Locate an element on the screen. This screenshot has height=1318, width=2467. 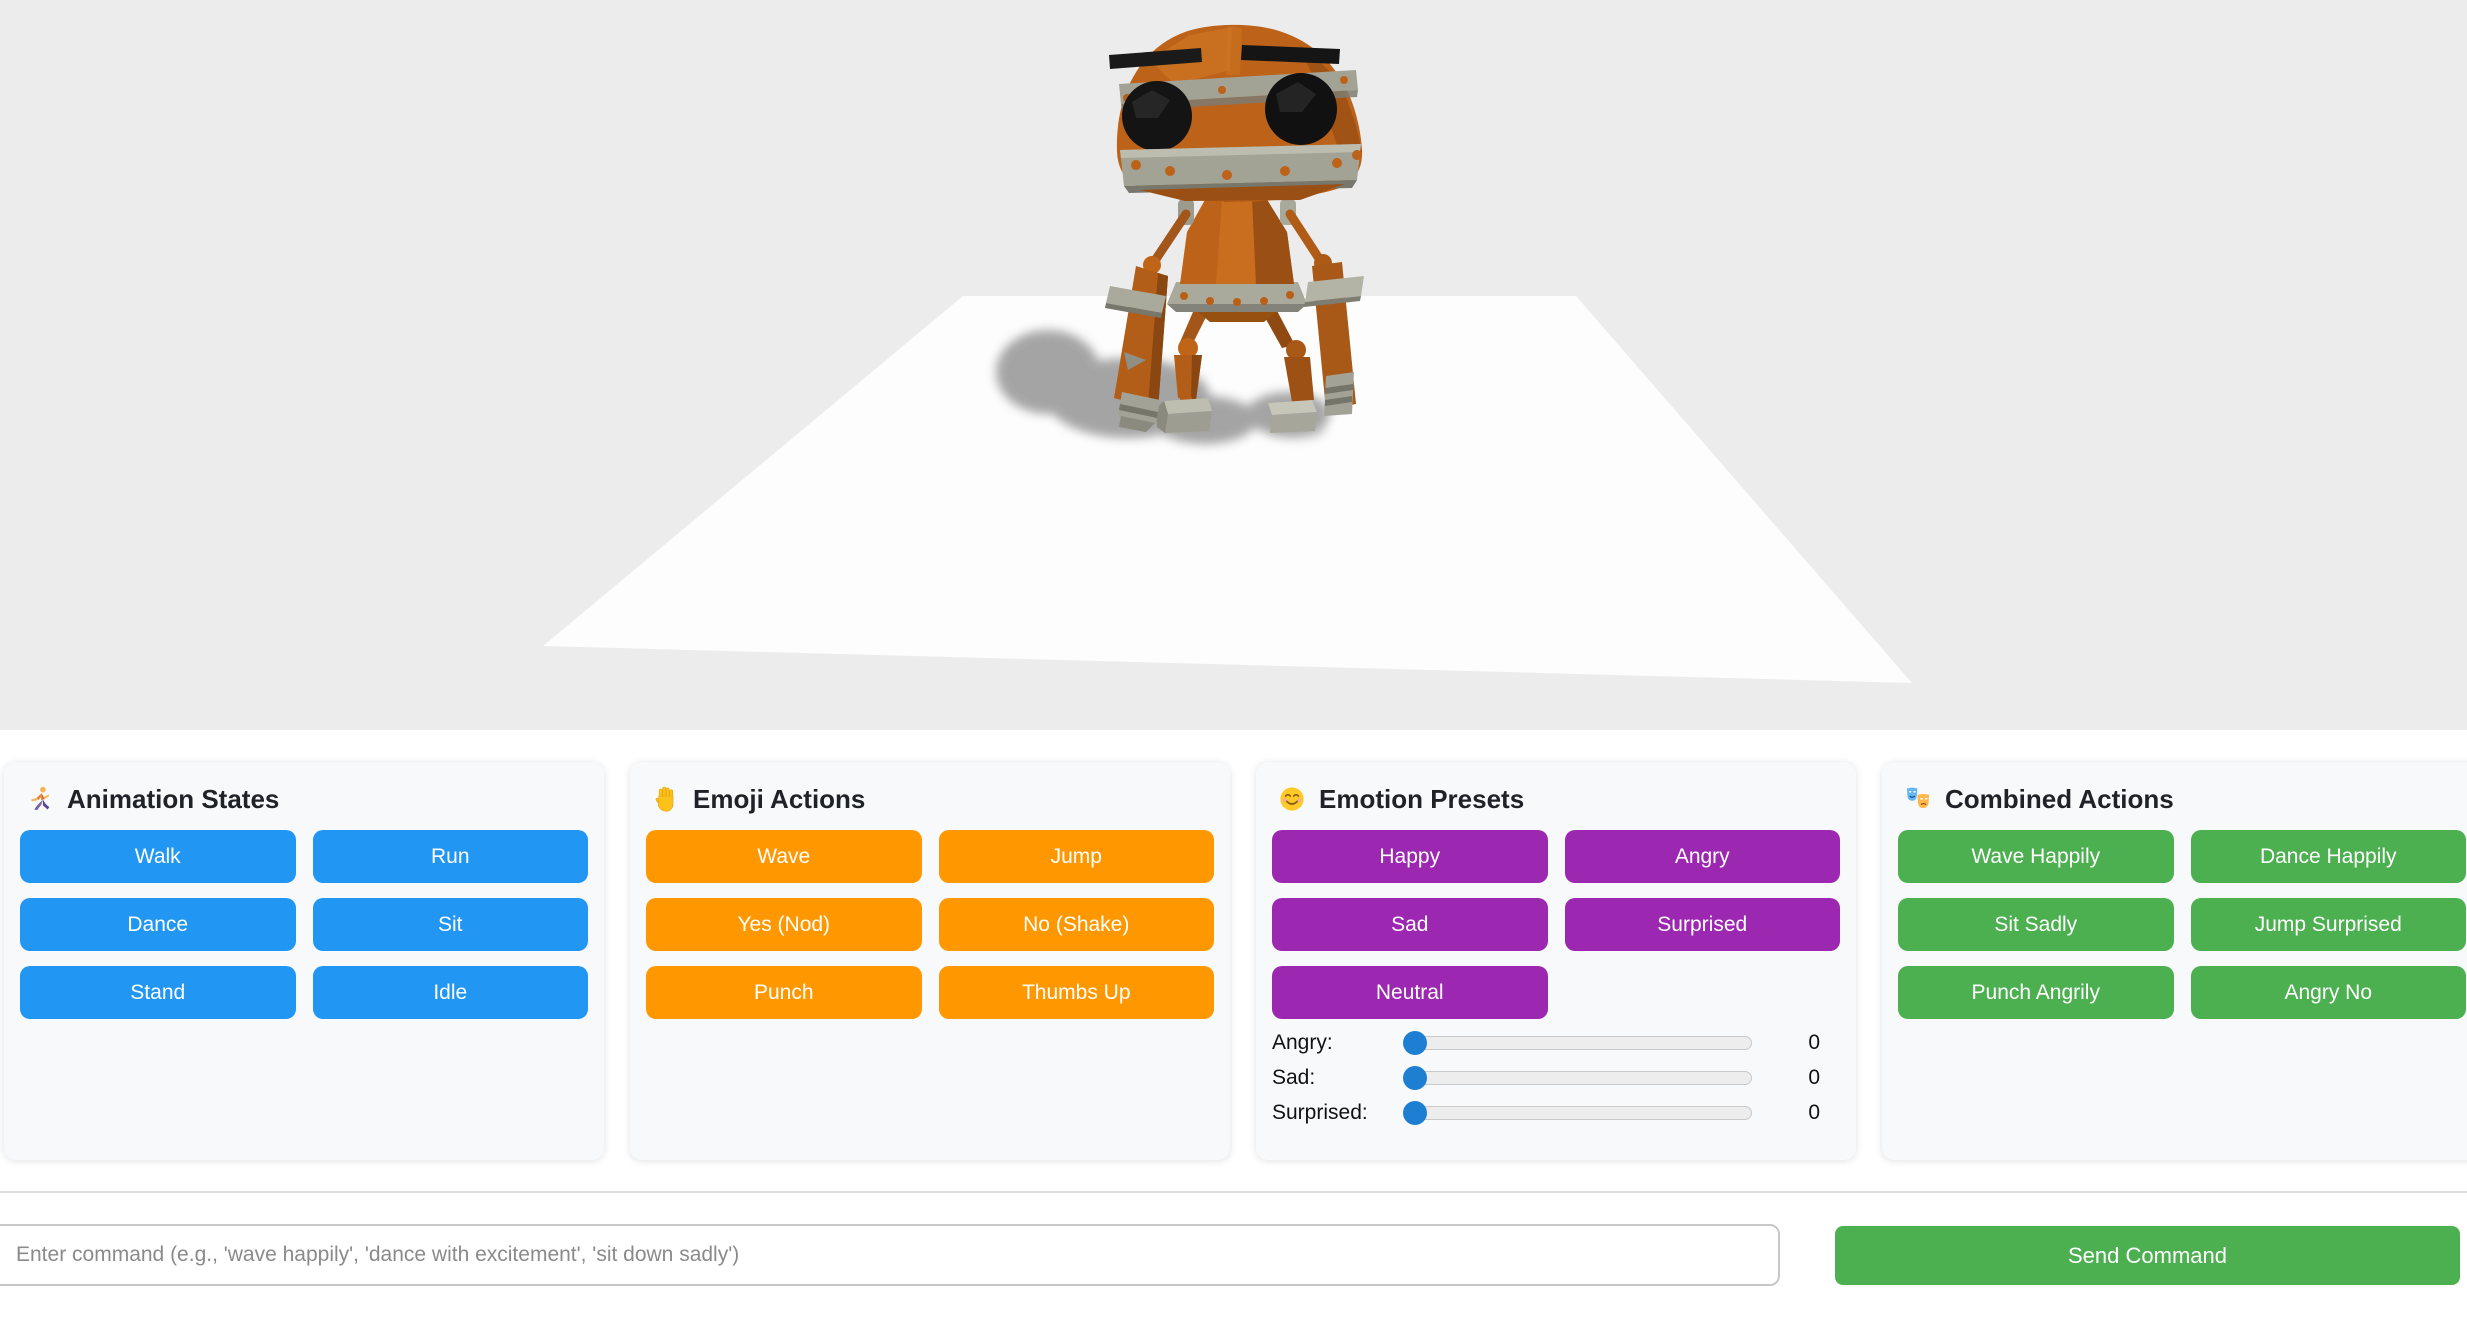
surprised-slider-thumb is located at coordinates (1415, 1112).